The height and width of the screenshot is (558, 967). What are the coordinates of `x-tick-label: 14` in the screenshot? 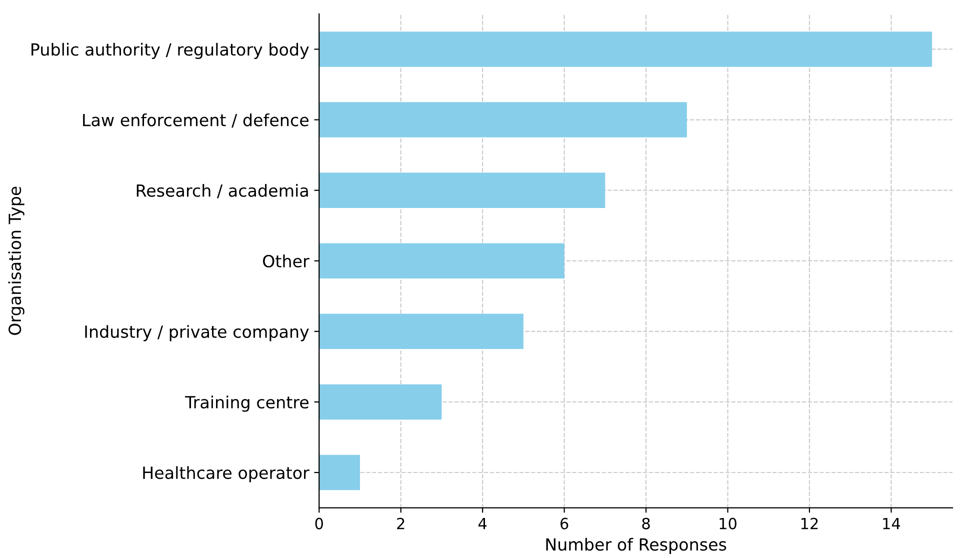 It's located at (891, 524).